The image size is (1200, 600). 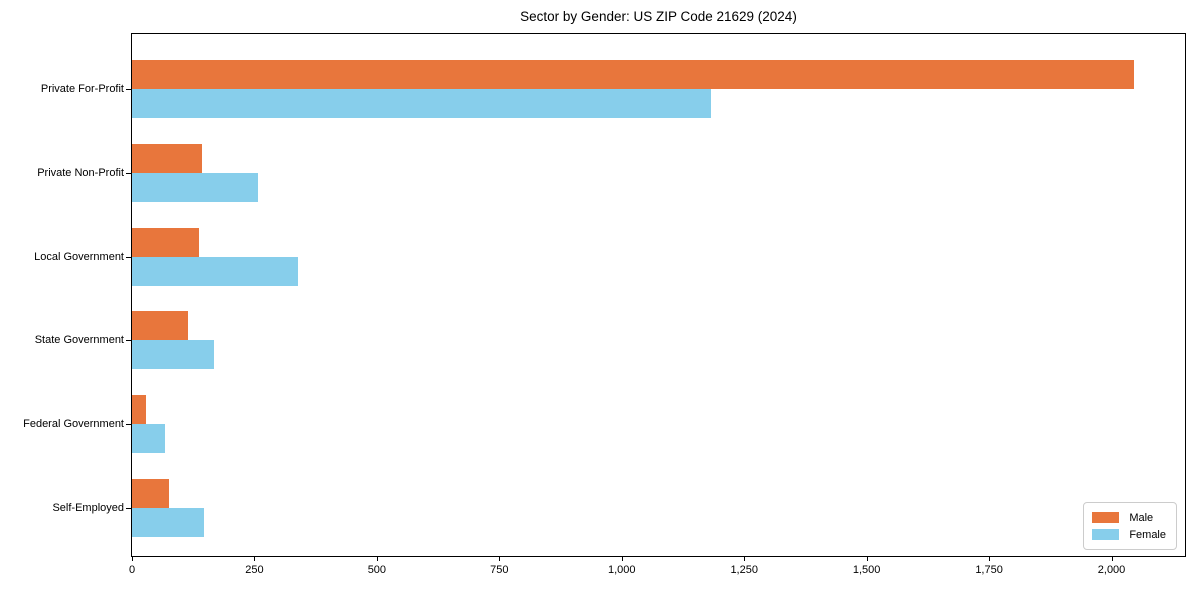 What do you see at coordinates (1106, 534) in the screenshot?
I see `legend-swatch-female` at bounding box center [1106, 534].